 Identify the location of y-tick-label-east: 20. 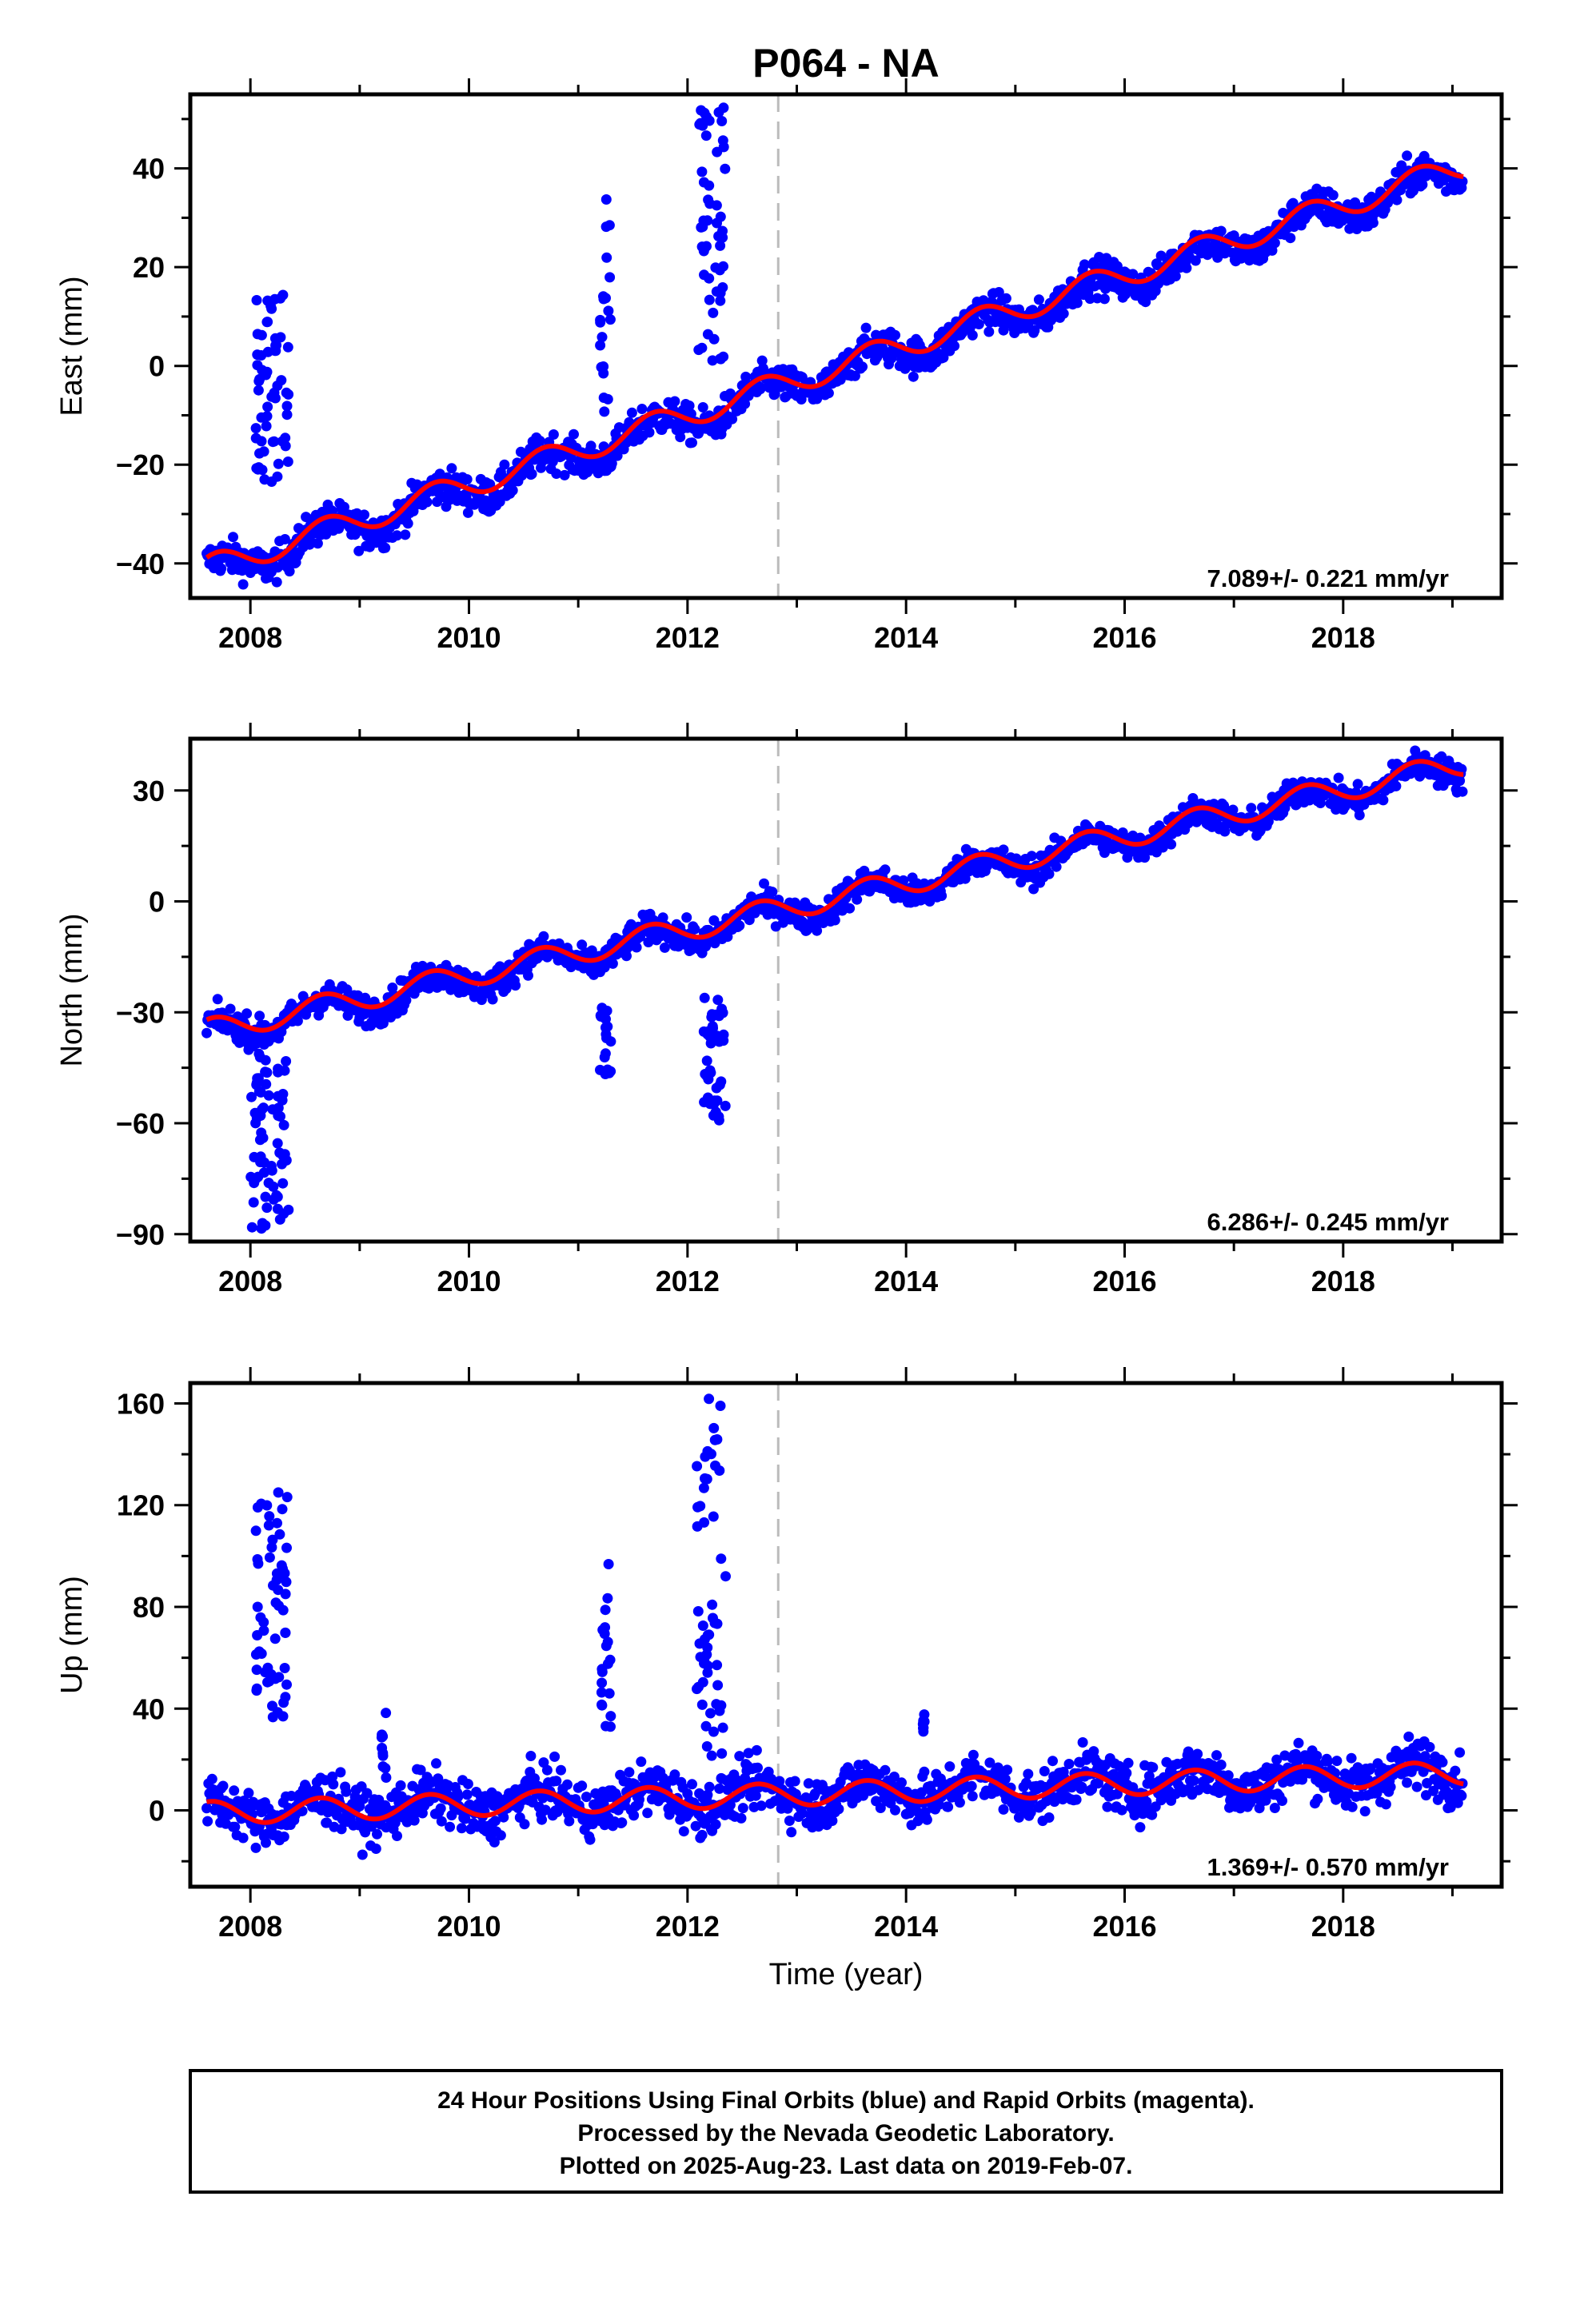
(149, 267).